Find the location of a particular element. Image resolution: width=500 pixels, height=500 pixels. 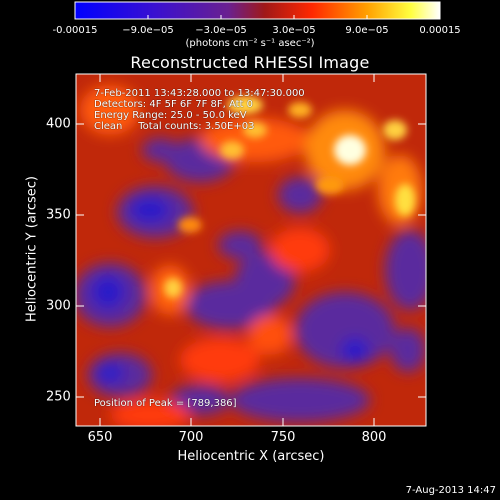

chart-title: Reconstructed RHESSI Image is located at coordinates (250, 62).